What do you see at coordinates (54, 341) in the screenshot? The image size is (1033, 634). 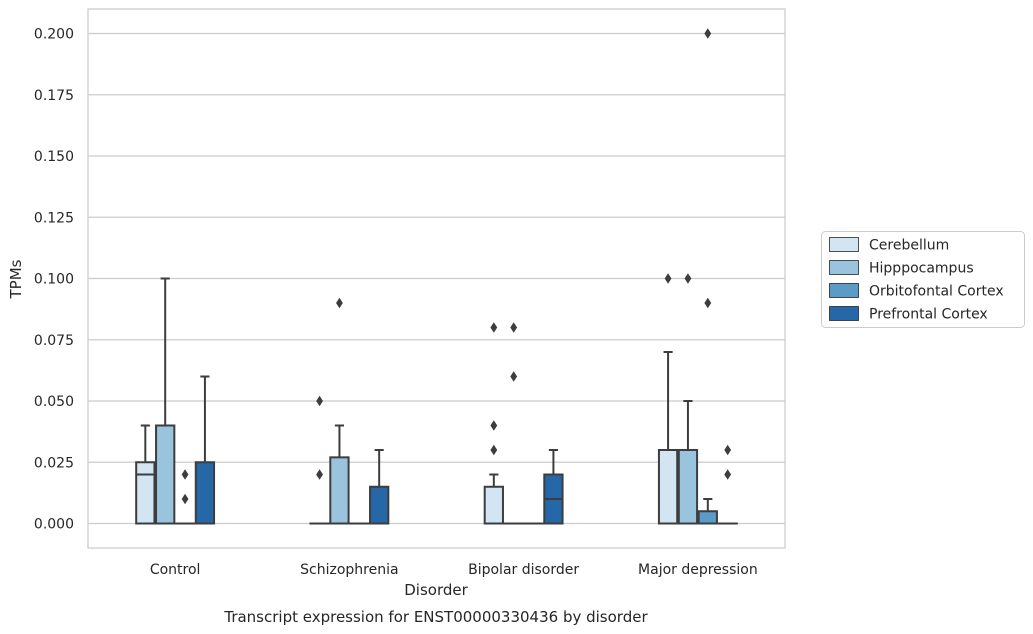 I see `y-tick-label: 0.075` at bounding box center [54, 341].